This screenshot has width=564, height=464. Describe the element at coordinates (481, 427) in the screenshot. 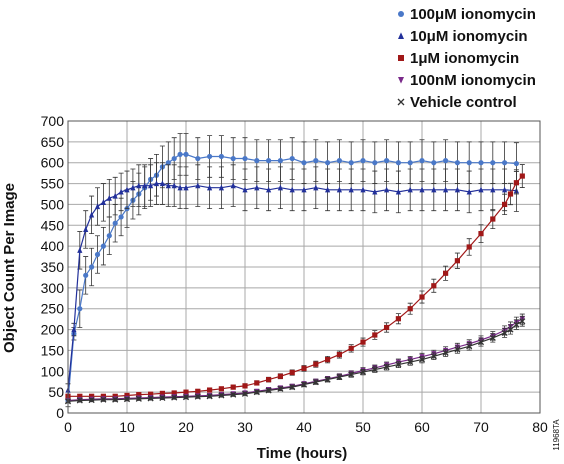

I see `x-tick-label: 70` at that location.